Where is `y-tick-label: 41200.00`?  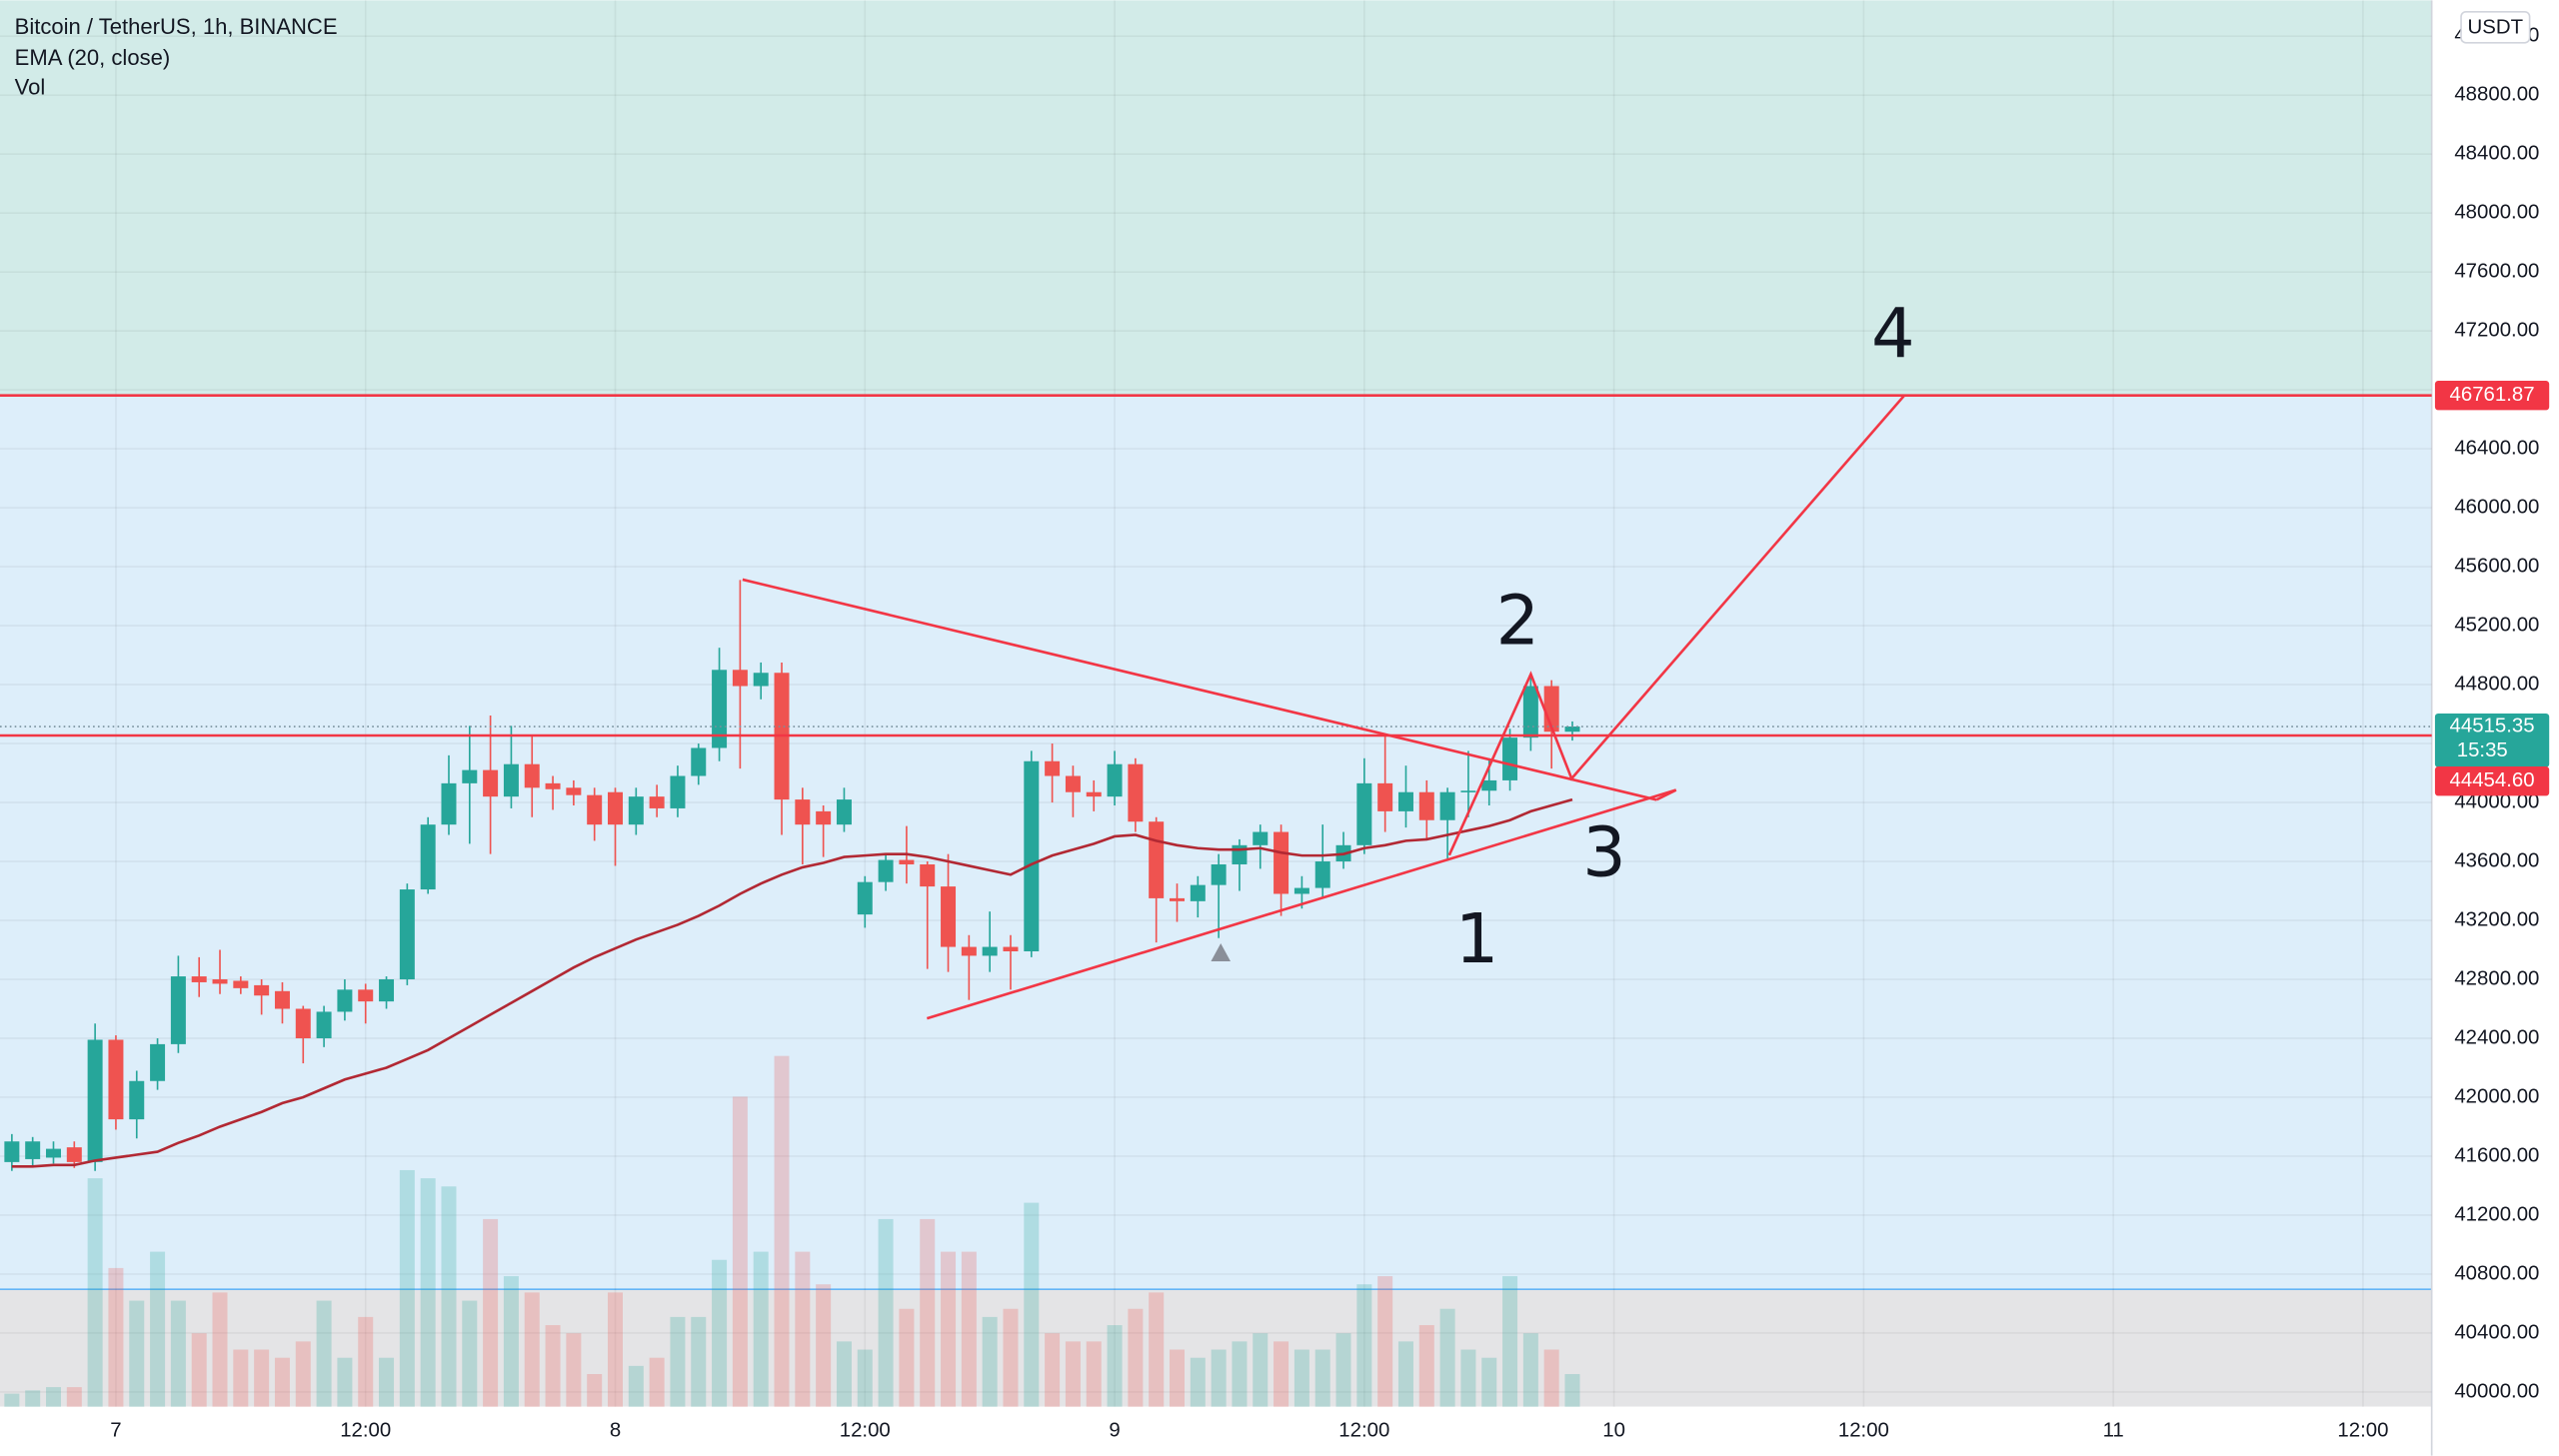 y-tick-label: 41200.00 is located at coordinates (2496, 1214).